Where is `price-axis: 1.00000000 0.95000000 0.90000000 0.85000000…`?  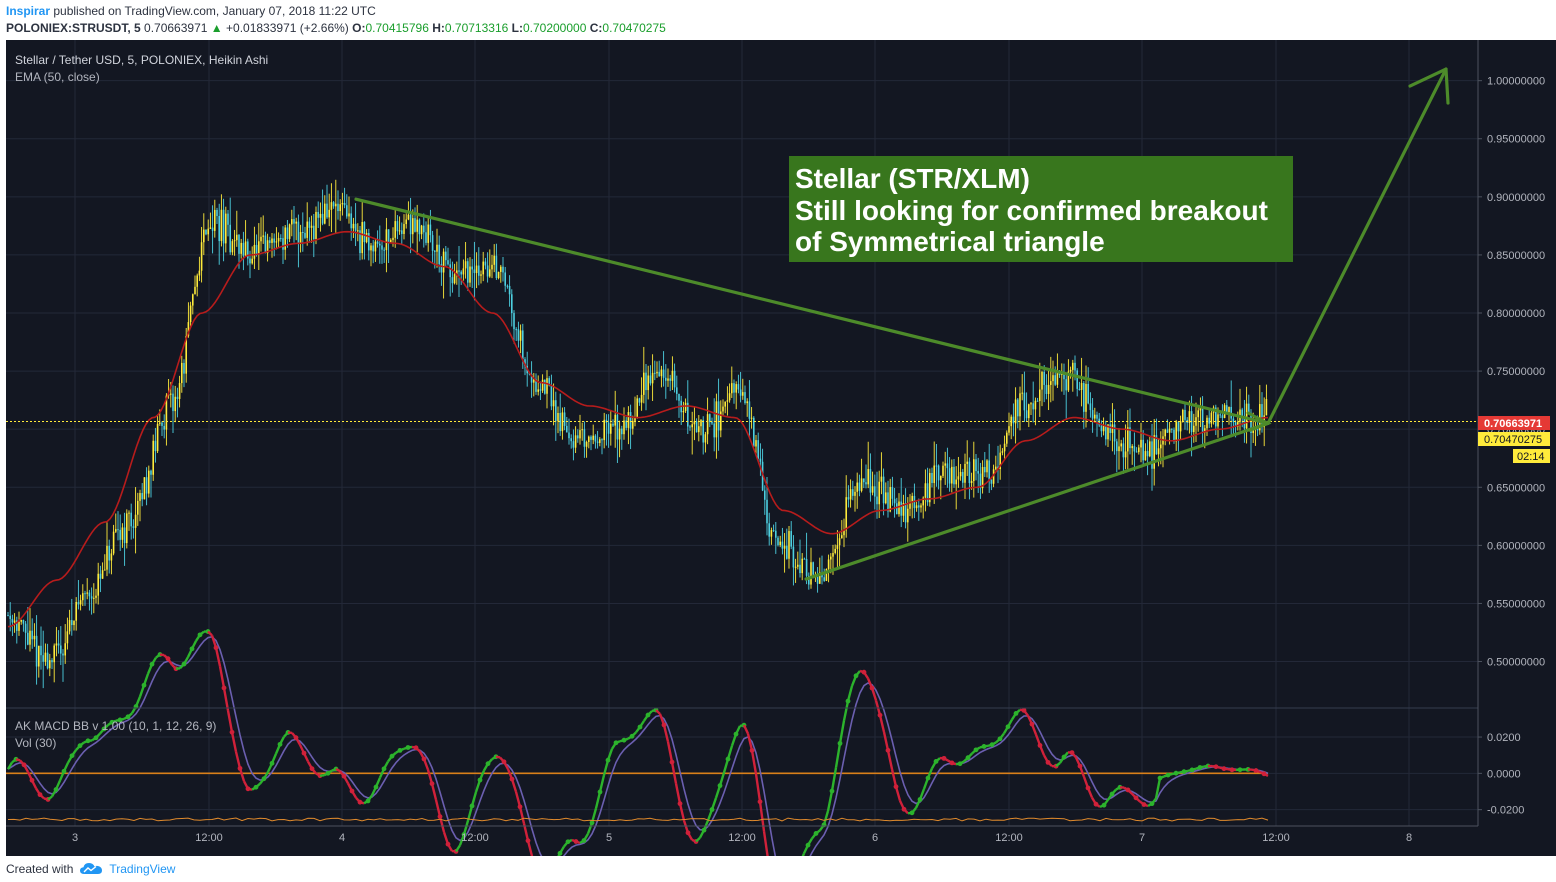
price-axis: 1.00000000 0.95000000 0.90000000 0.85000000… is located at coordinates (1511, 372).